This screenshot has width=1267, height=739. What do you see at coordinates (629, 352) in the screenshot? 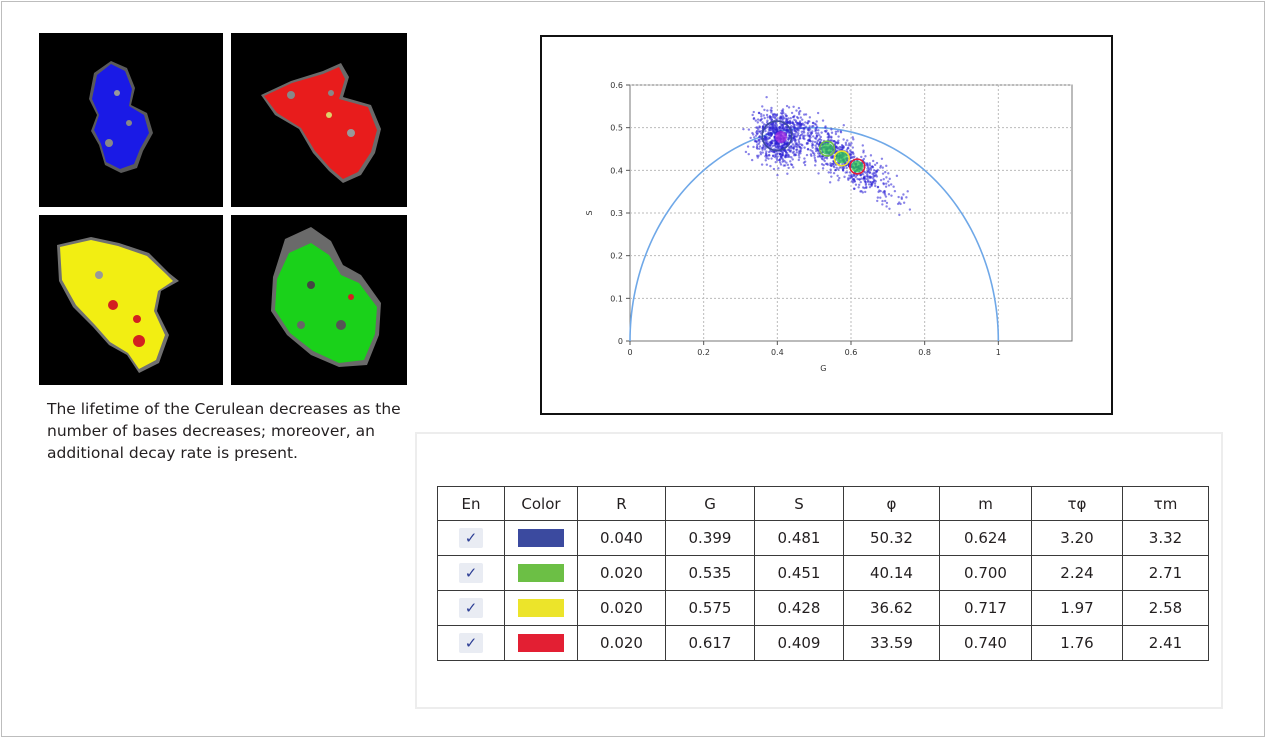
I see `x-tick-label: 0` at bounding box center [629, 352].